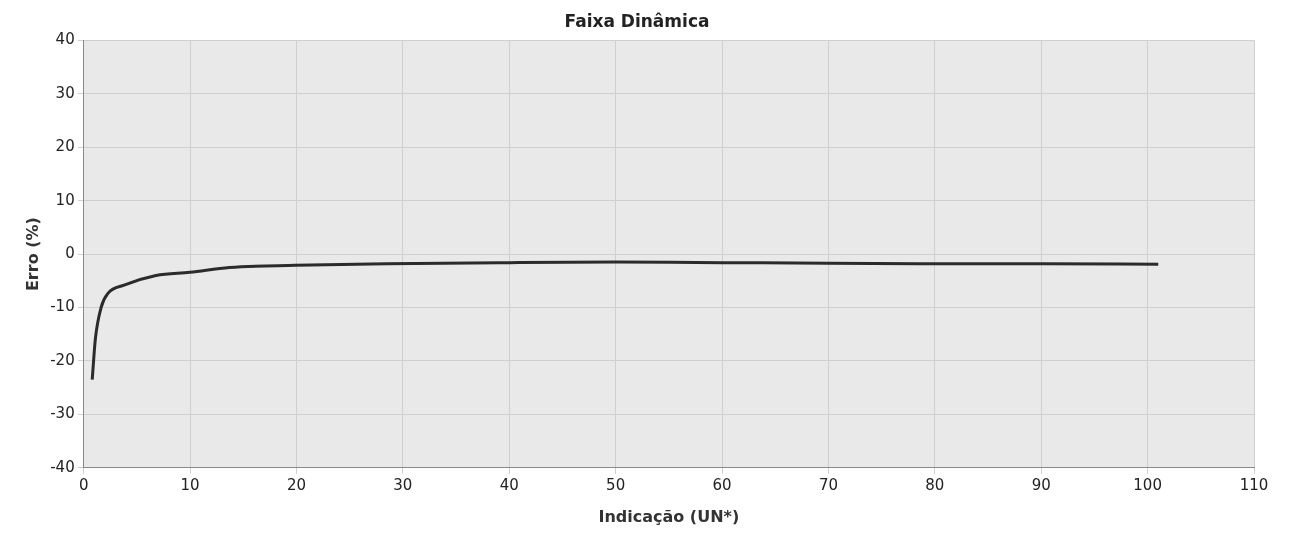 The height and width of the screenshot is (543, 1299). I want to click on x-tick-label: 100, so click(1147, 484).